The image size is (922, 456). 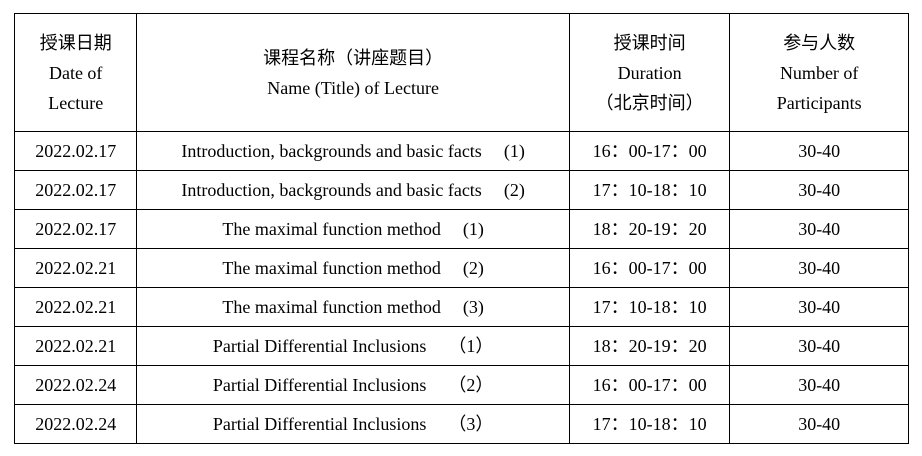 I want to click on header-date-zh: 授课日期, so click(x=75, y=42).